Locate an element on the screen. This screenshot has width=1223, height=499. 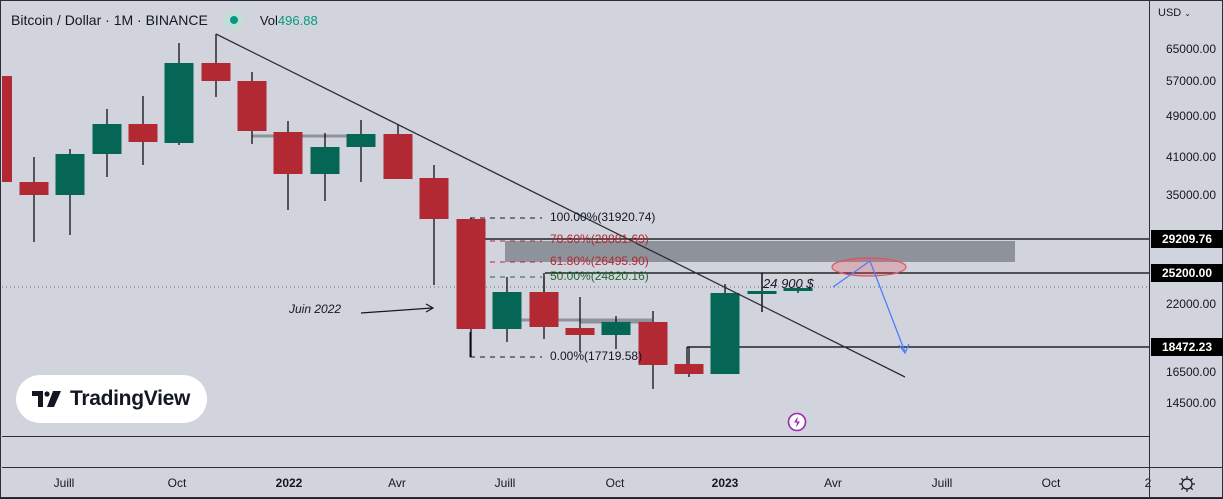
time-axis: Juill Oct 2022 Avr Juill Oct 2023 Avr Juill Oct 2 is located at coordinates (577, 482).